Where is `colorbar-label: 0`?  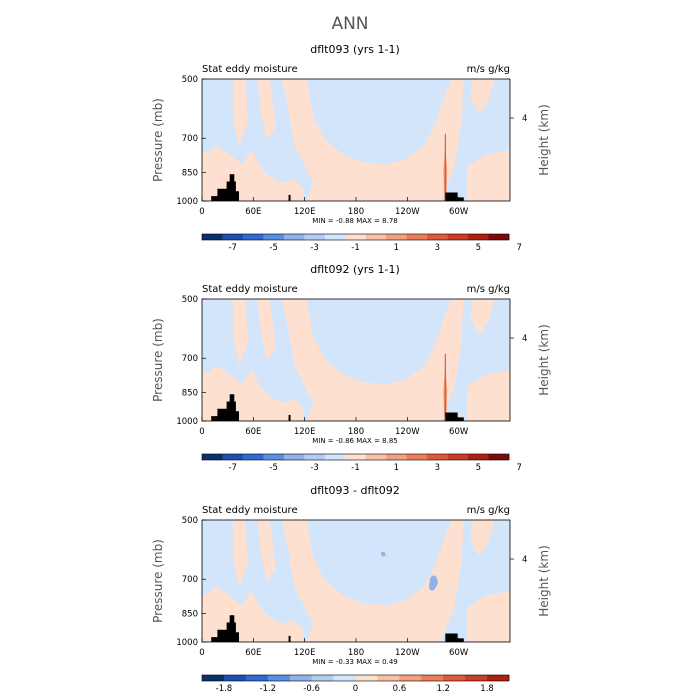 colorbar-label: 0 is located at coordinates (355, 689).